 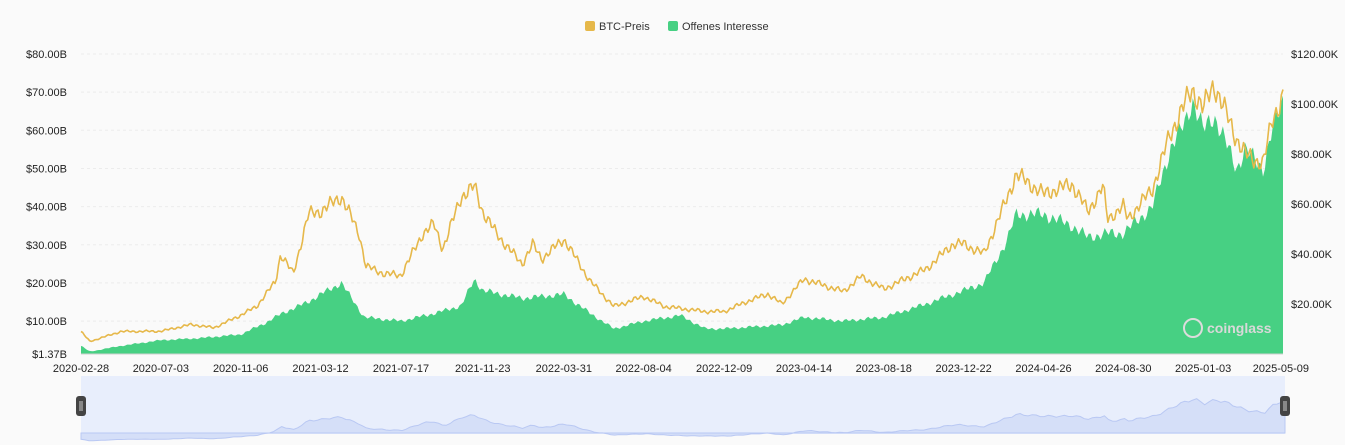 What do you see at coordinates (683, 419) in the screenshot?
I see `navigator-series` at bounding box center [683, 419].